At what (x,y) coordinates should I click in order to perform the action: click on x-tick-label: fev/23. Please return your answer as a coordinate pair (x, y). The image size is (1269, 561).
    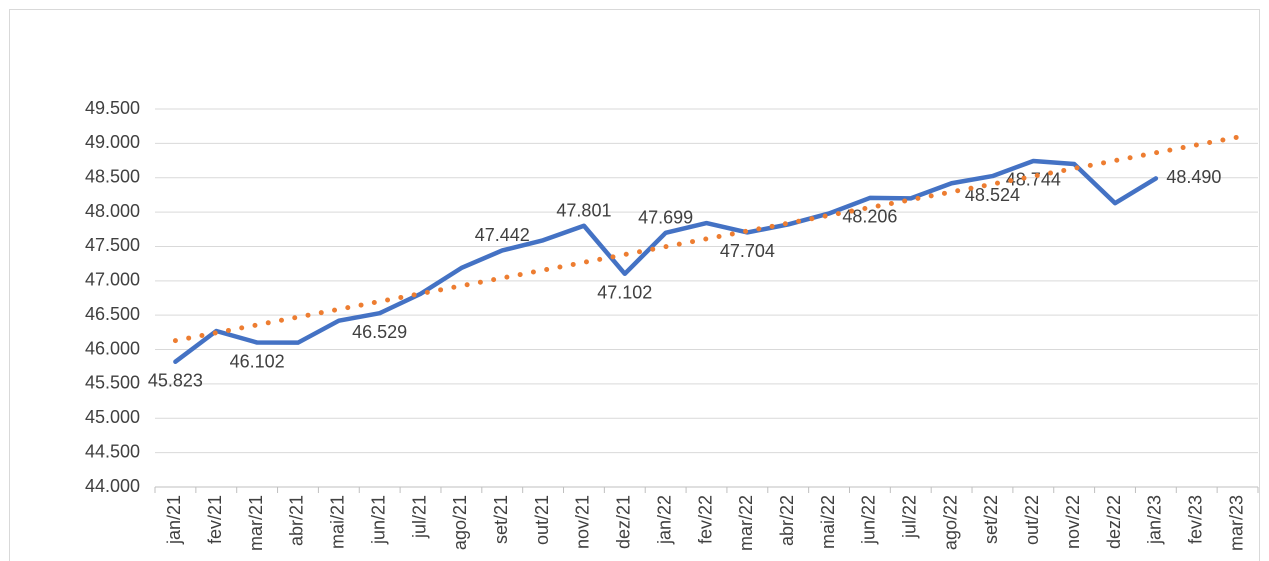
    Looking at the image, I should click on (1195, 519).